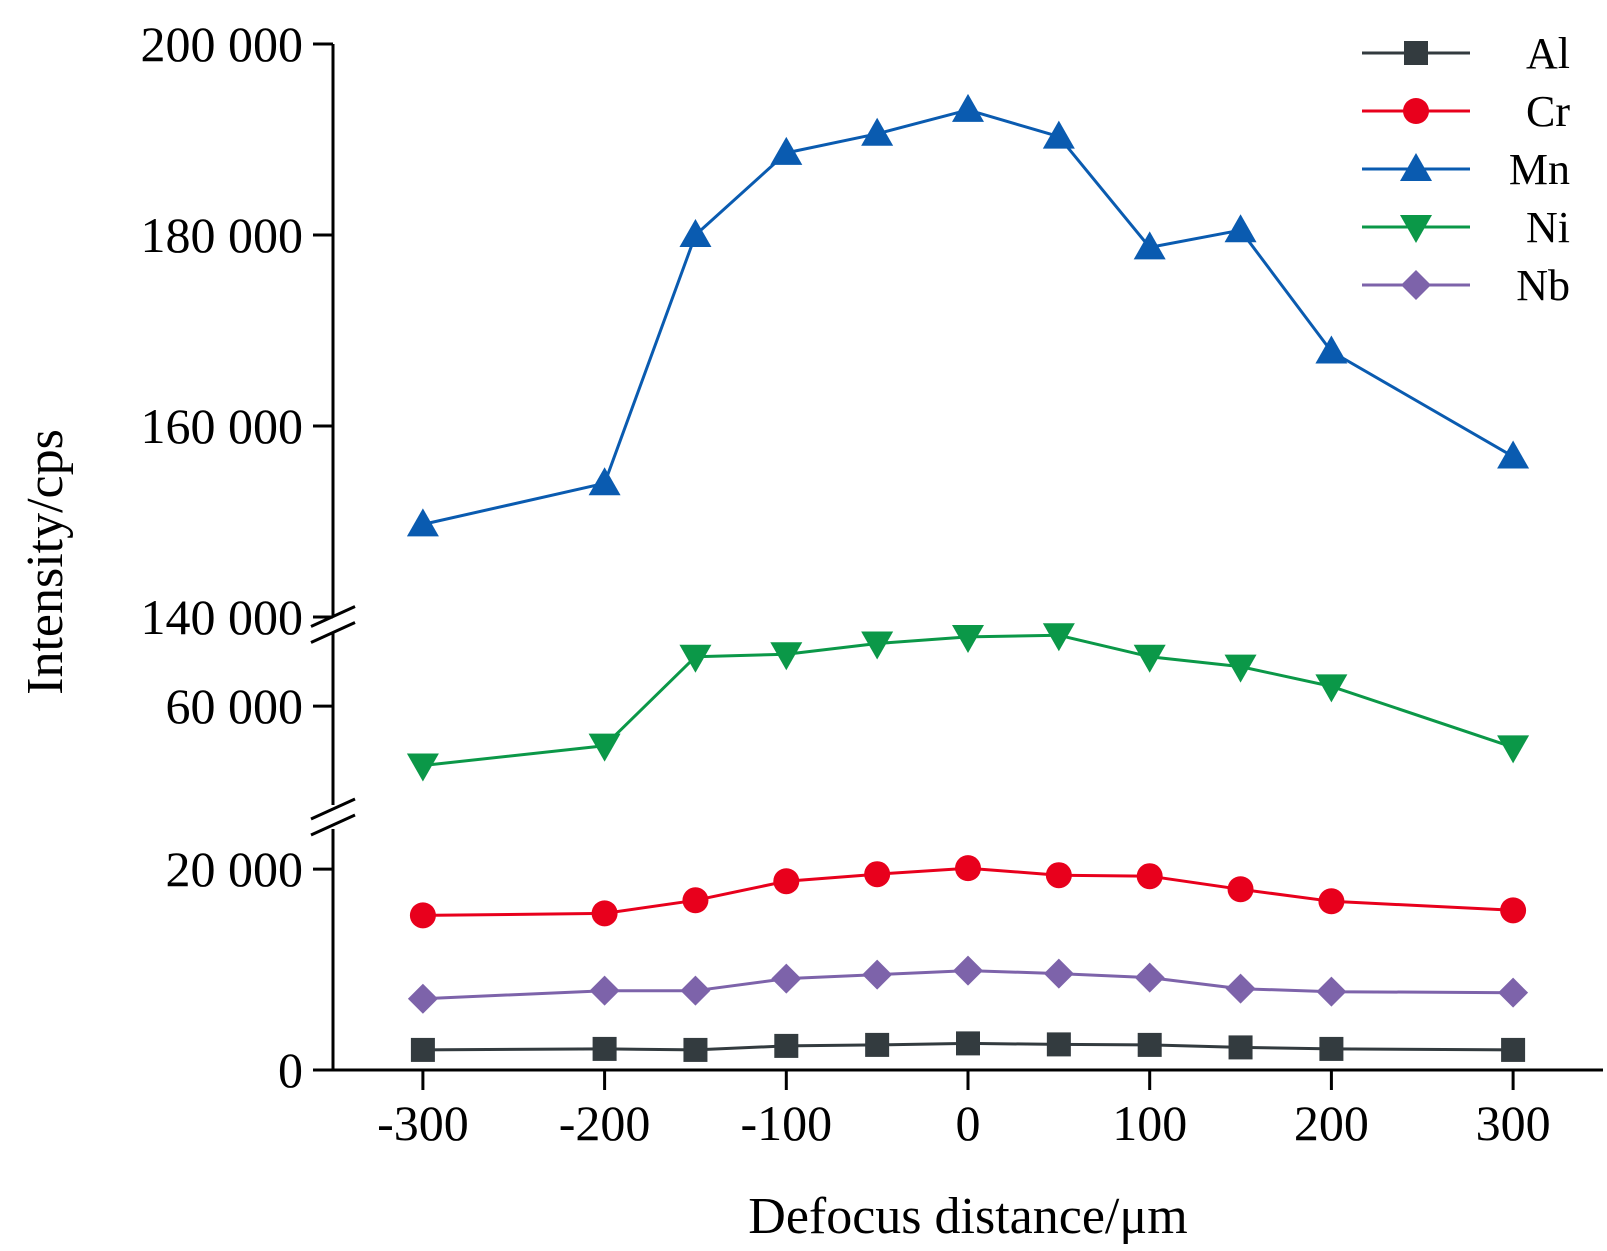 The image size is (1607, 1251). I want to click on x-tick-label: -200, so click(605, 1123).